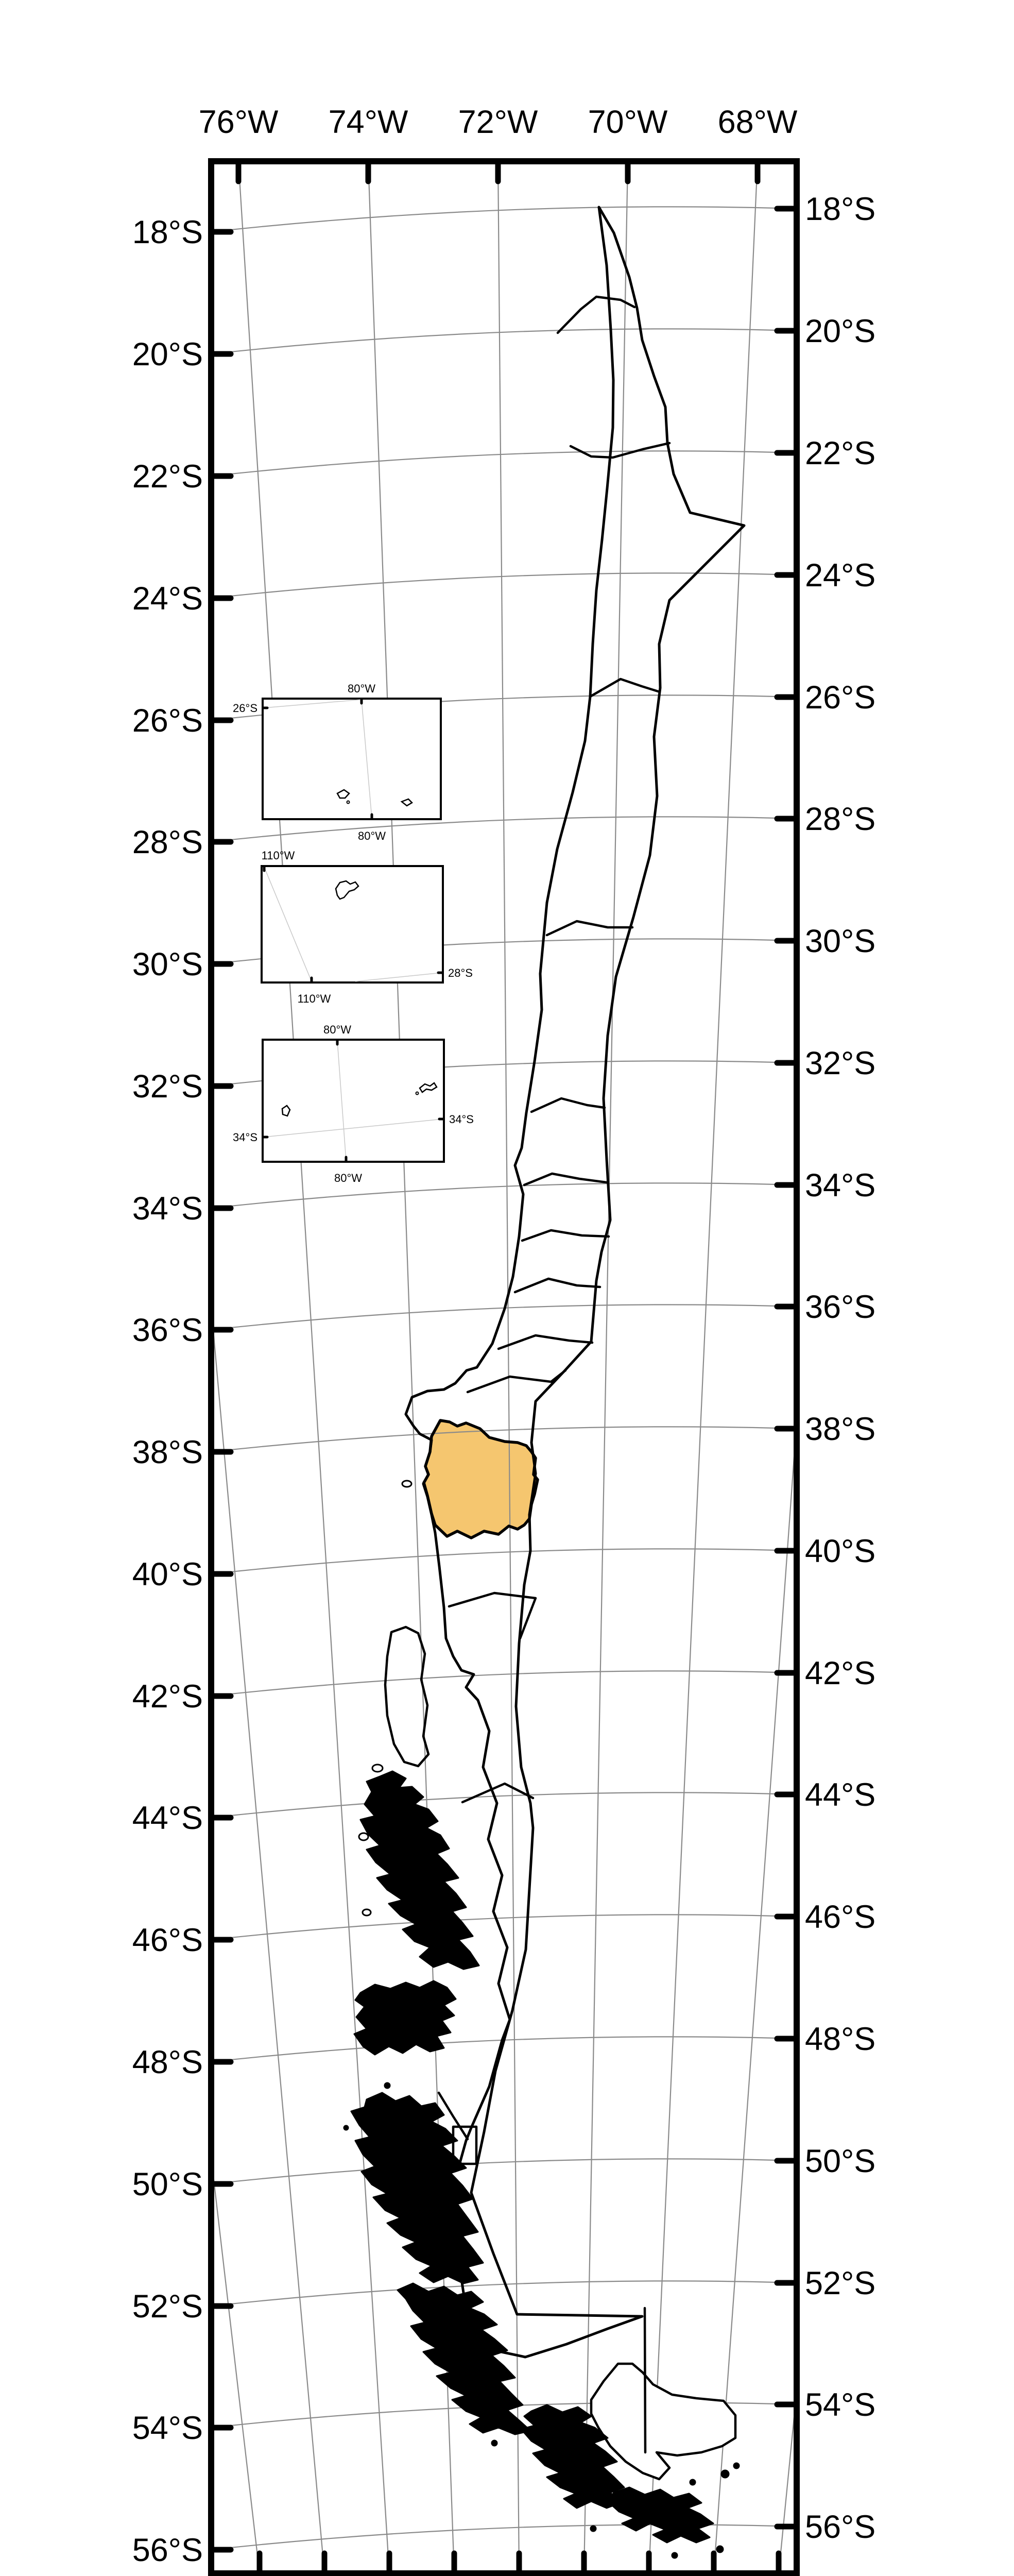  What do you see at coordinates (337, 762) in the screenshot?
I see `inset-san-felix: 80°W 26°S 80°W` at bounding box center [337, 762].